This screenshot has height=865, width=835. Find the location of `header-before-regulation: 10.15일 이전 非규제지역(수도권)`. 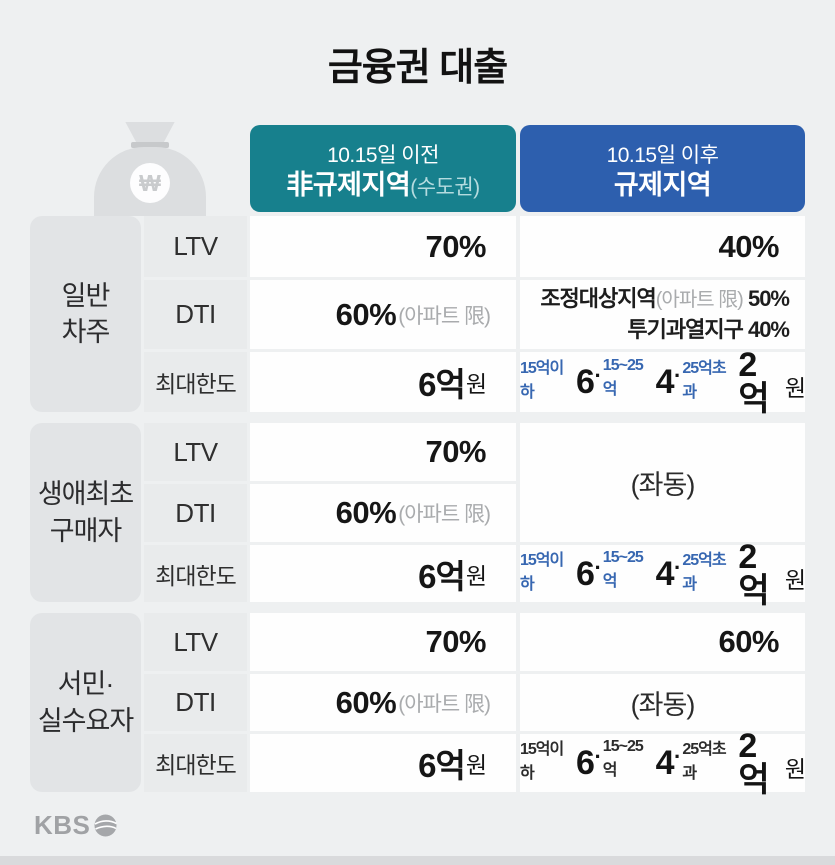

header-before-regulation: 10.15일 이전 非규제지역(수도권) is located at coordinates (383, 168).